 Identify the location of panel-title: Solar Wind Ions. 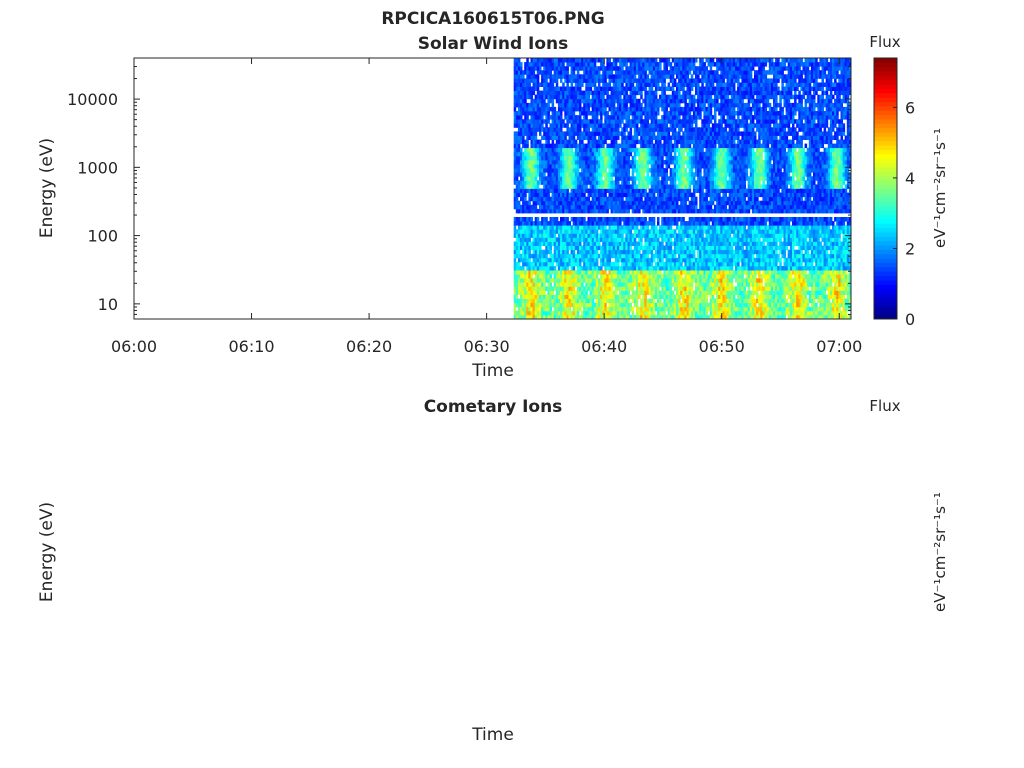
(493, 44).